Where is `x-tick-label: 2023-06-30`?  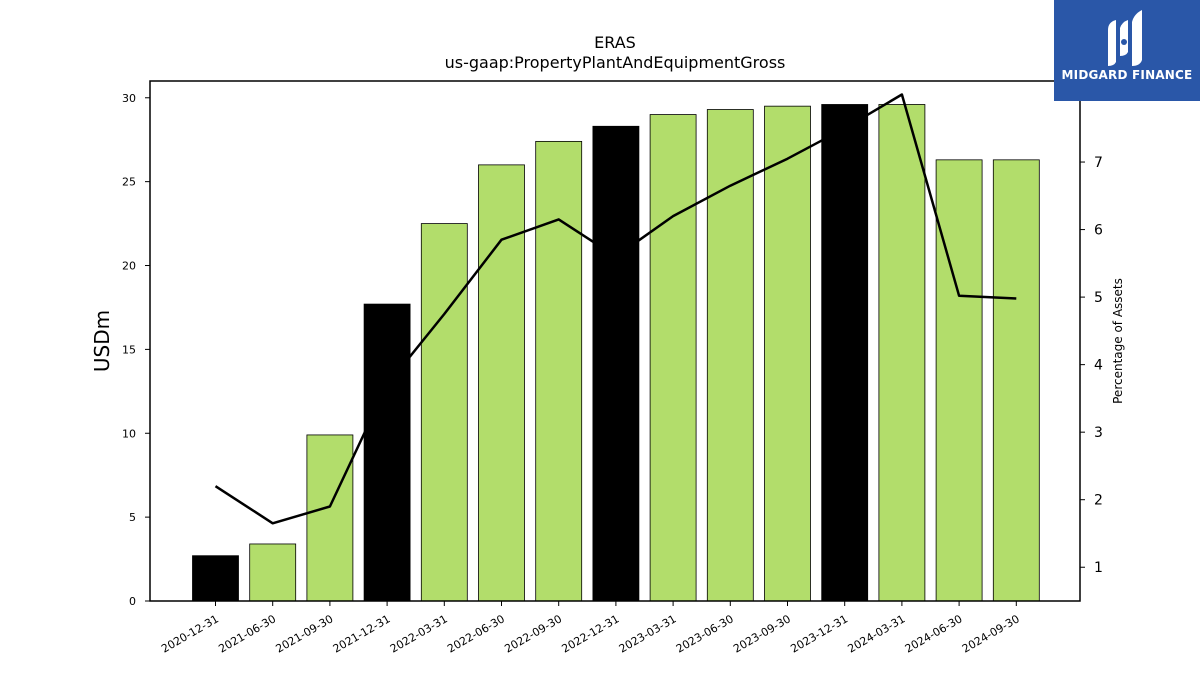
x-tick-label: 2023-06-30 is located at coordinates (705, 633).